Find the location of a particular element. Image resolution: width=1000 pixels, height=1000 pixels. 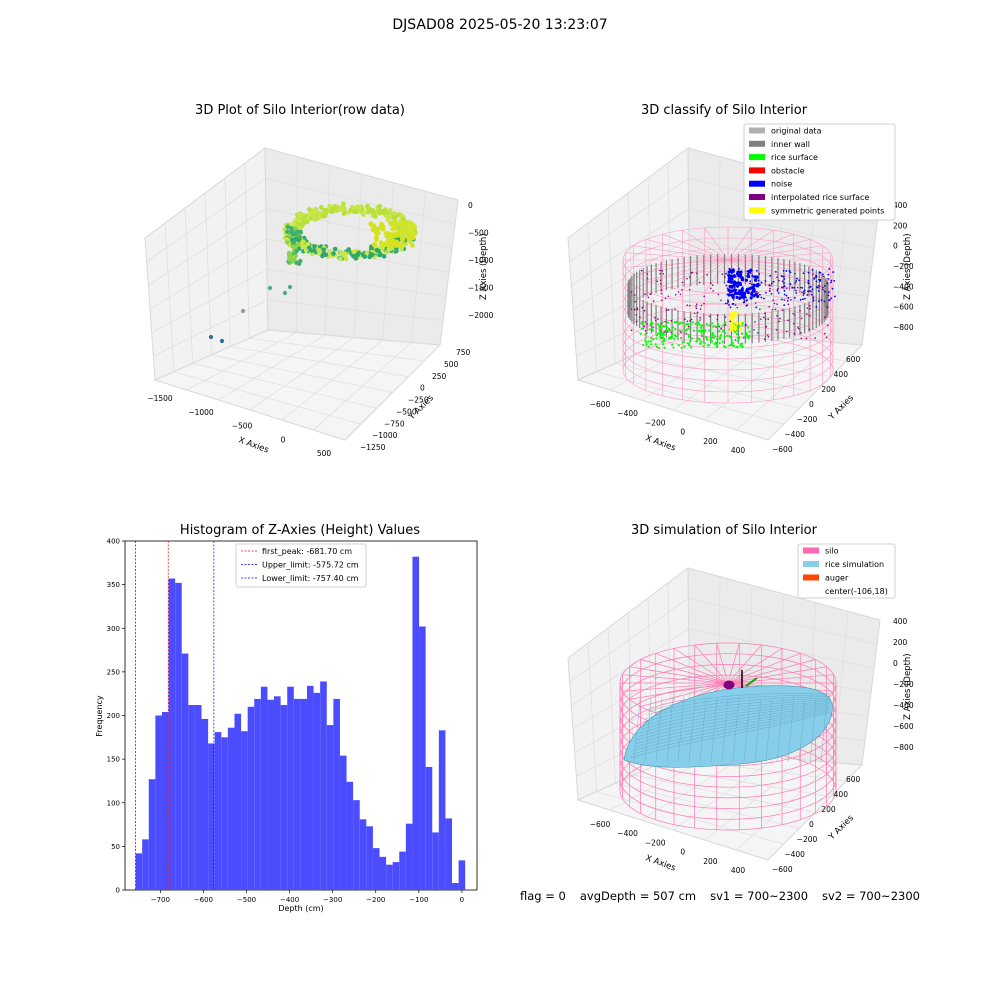

symmetric-point is located at coordinates (740, 329).